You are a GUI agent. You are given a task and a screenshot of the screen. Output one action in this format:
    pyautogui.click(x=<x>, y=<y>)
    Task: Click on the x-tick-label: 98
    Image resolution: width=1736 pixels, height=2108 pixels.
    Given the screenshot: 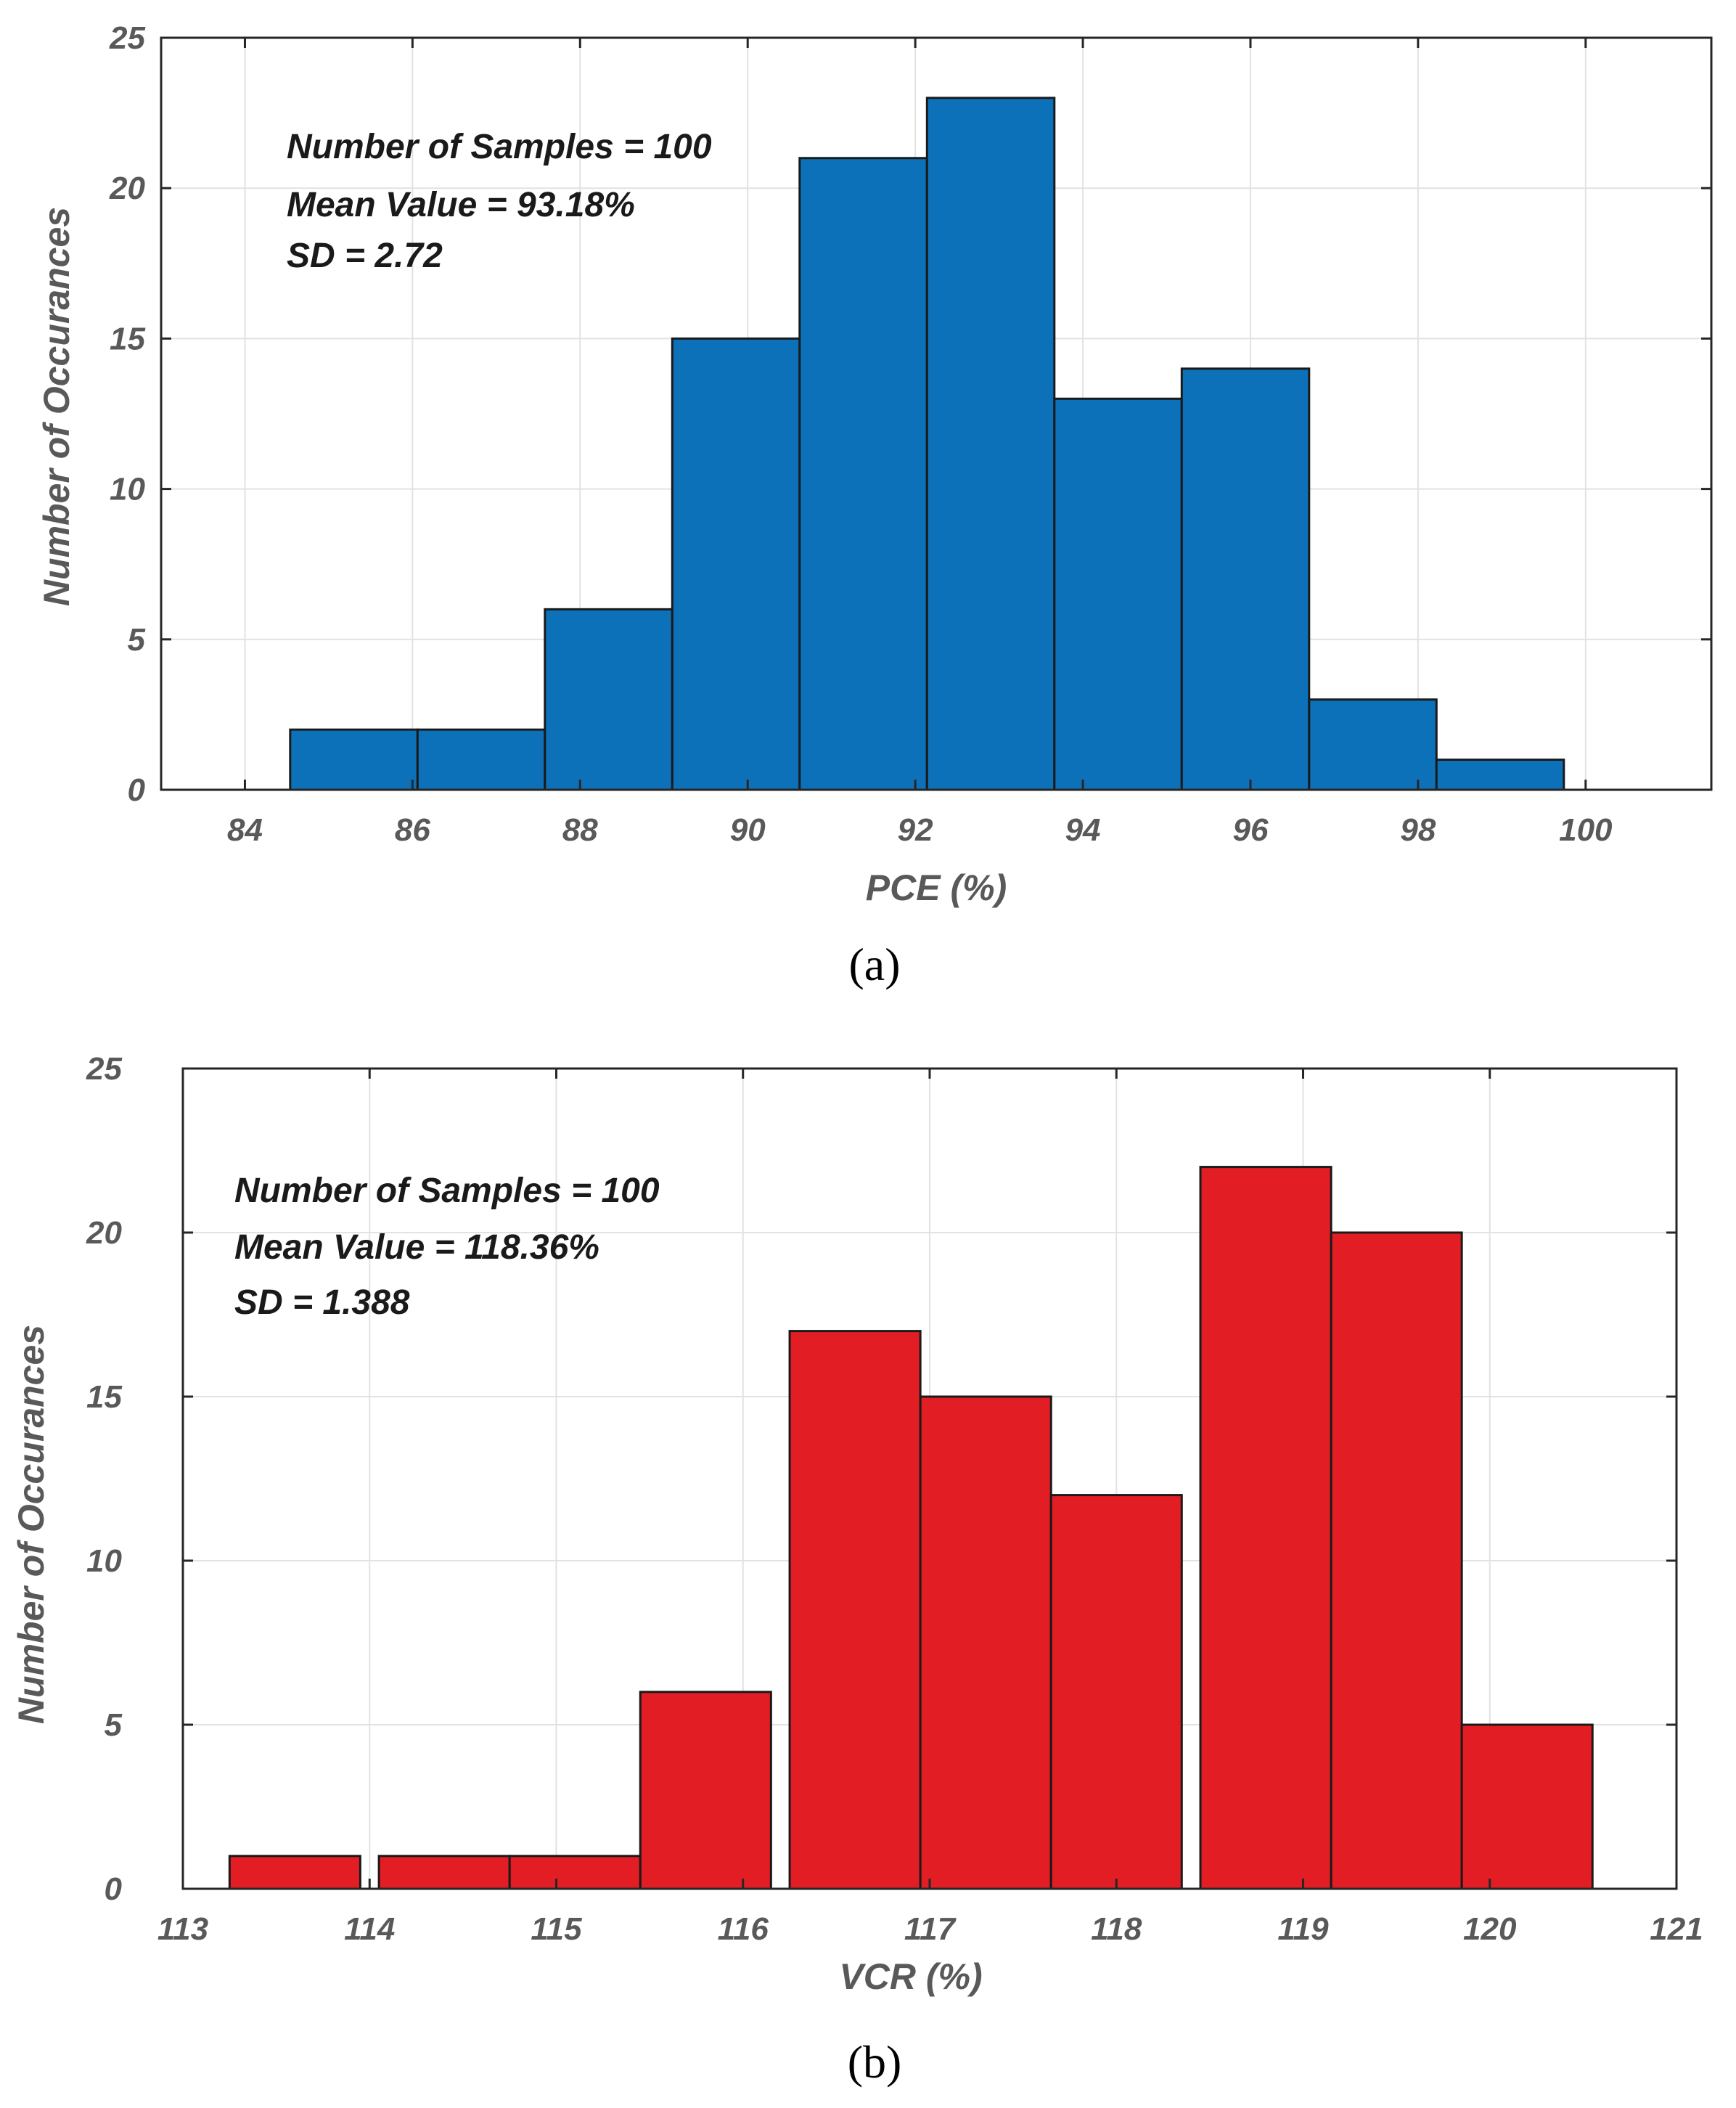 What is the action you would take?
    pyautogui.click(x=1418, y=830)
    